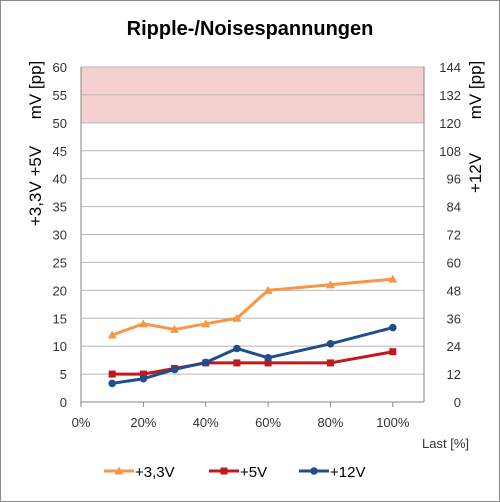 This screenshot has width=500, height=502. Describe the element at coordinates (454, 179) in the screenshot. I see `y-right-tick-label: 96` at that location.